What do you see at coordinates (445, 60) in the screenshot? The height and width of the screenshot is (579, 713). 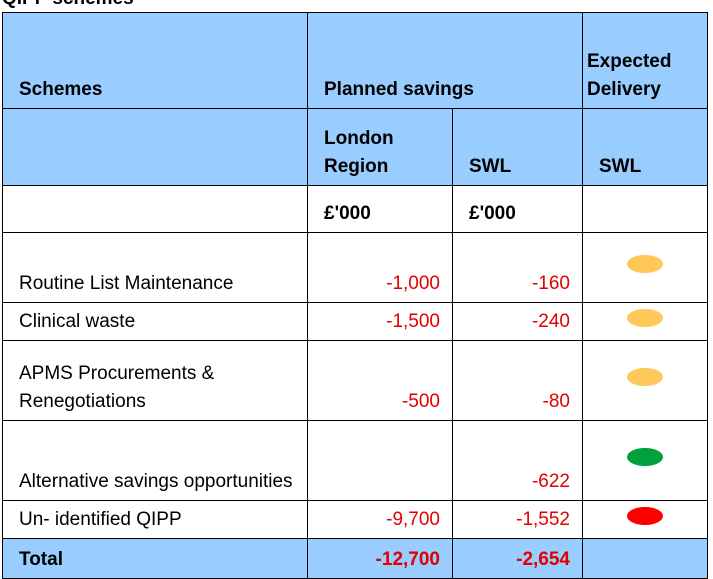 I see `header-cell: Planned savings` at bounding box center [445, 60].